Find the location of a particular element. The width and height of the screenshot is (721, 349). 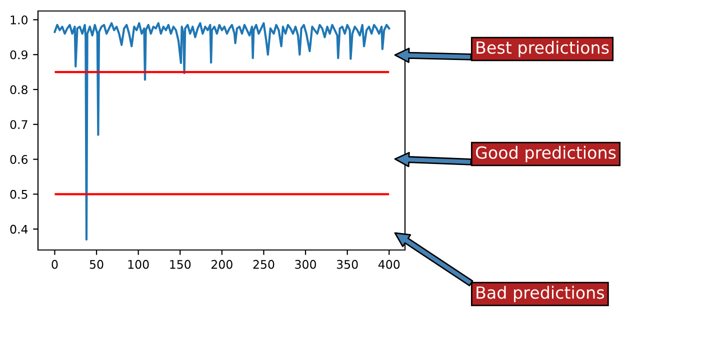

y-tick-label: 0.8 is located at coordinates (19, 89).